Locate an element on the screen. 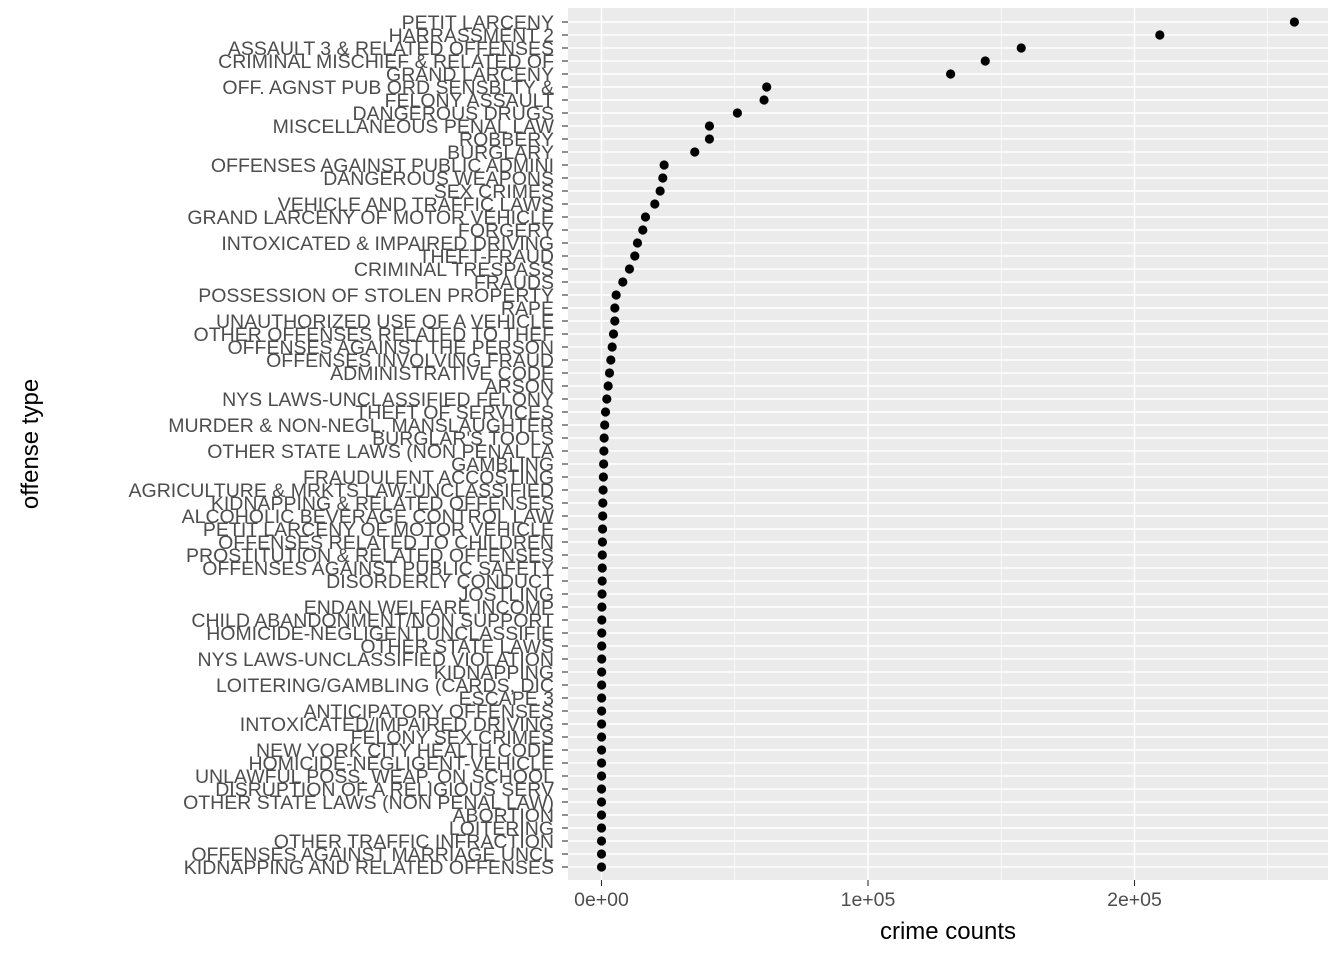  y-tick-label: INTOXICATED/IMPAIRED DRIVING is located at coordinates (397, 725).